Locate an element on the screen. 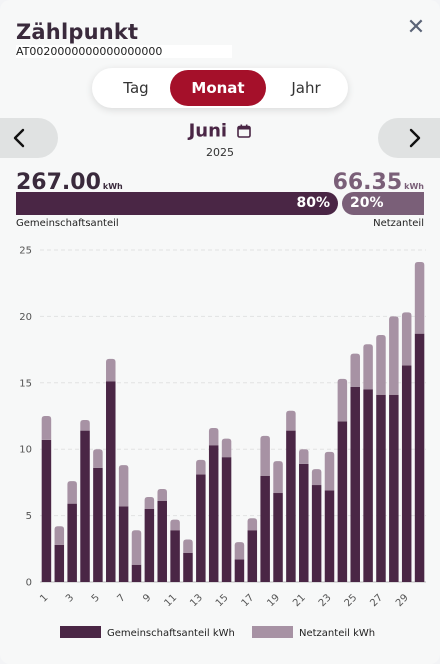 The image size is (440, 664). tab-day: Tag is located at coordinates (136, 88).